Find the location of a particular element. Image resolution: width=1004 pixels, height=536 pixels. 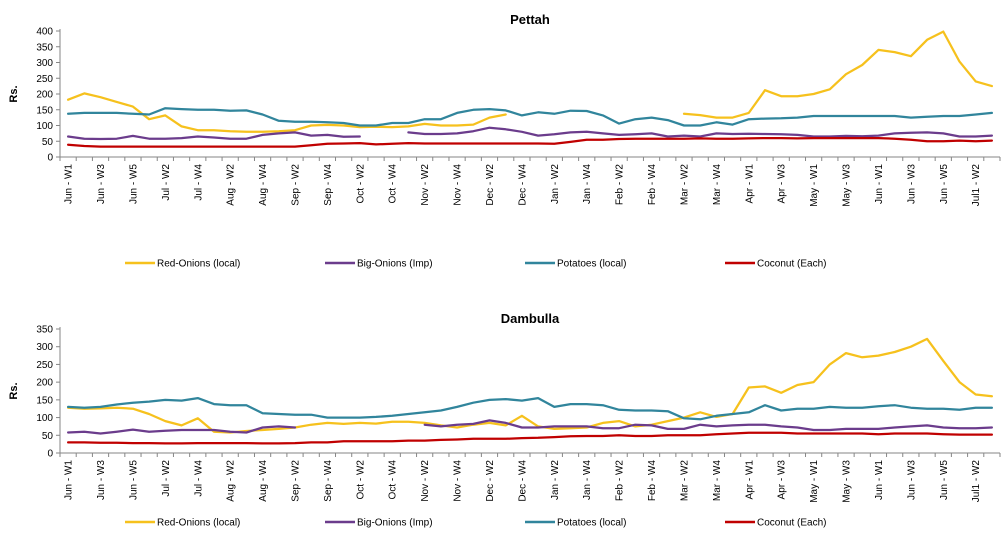

x-tick-label: Dec - W2 is located at coordinates (490, 185).